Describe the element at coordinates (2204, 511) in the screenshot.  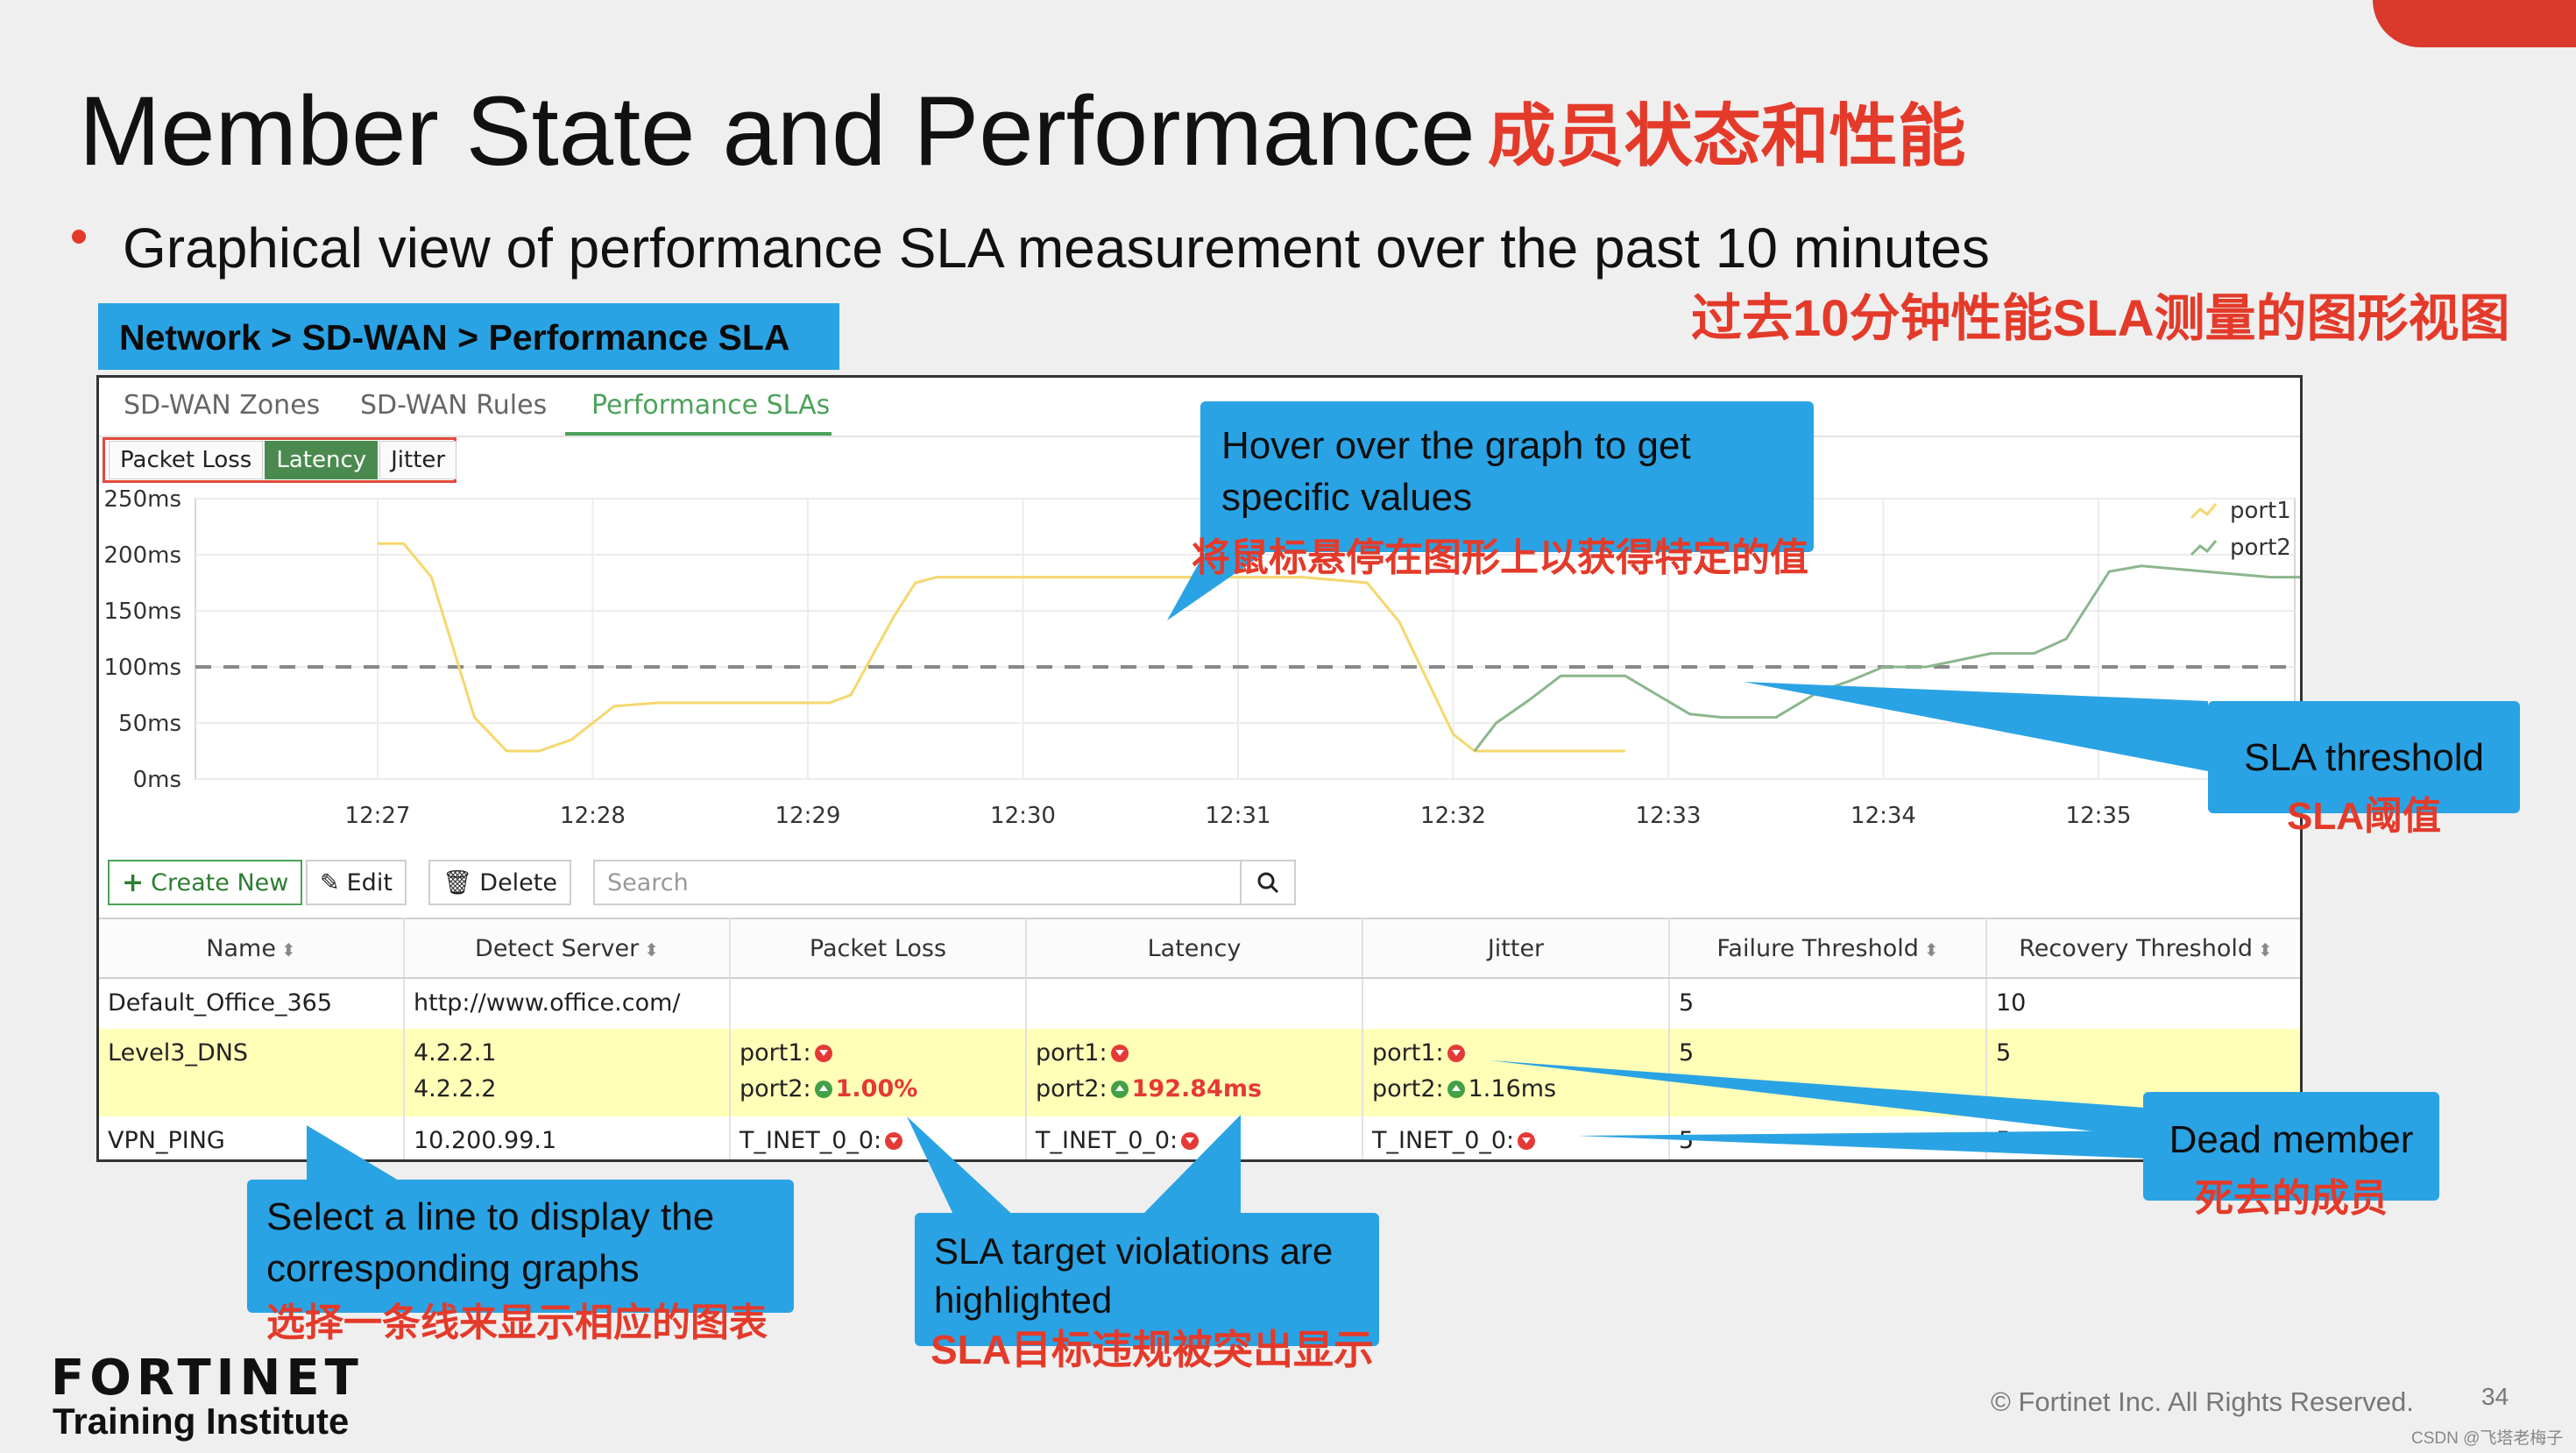
I see `legend-swatch-port1` at that location.